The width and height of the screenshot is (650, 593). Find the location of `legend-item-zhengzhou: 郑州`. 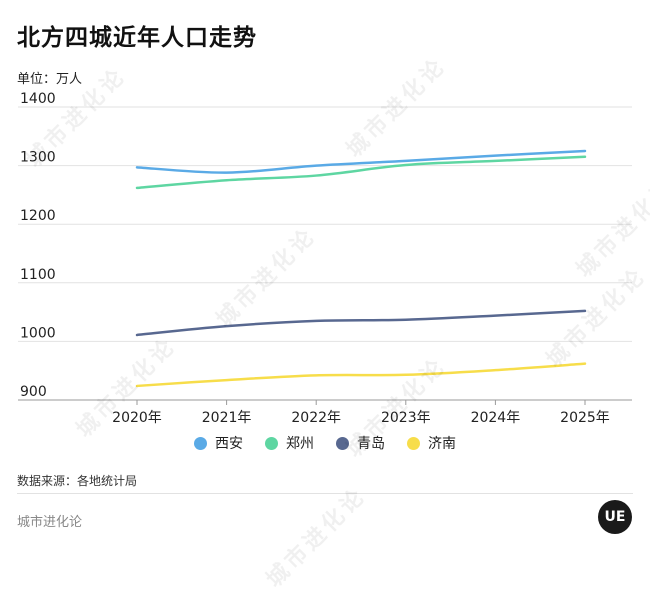

legend-item-zhengzhou: 郑州 is located at coordinates (289, 443).